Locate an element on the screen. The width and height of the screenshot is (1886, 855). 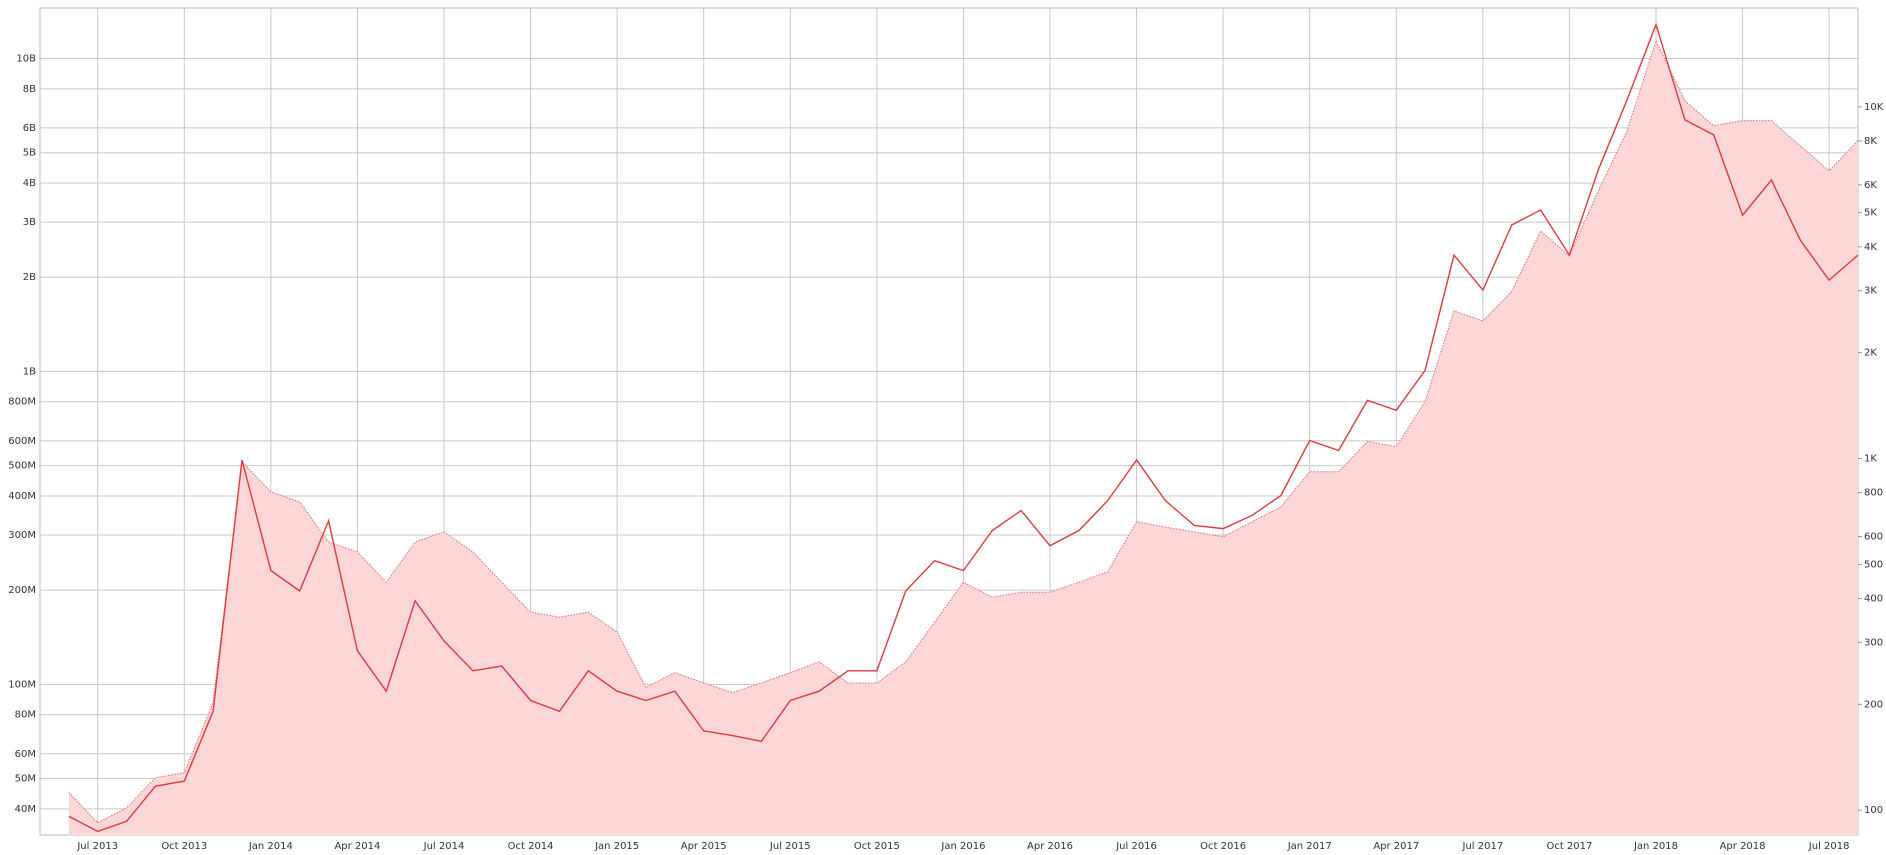
y-tick-label: 3B is located at coordinates (29, 222).